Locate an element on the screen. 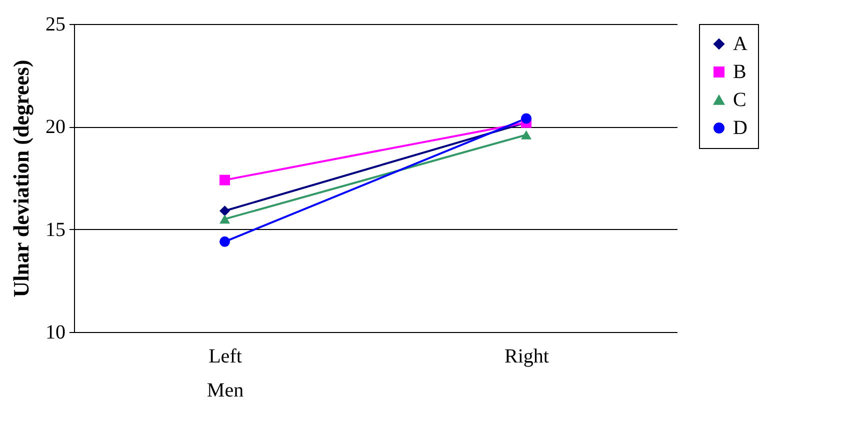 This screenshot has width=842, height=430. y-tick-label: 25 is located at coordinates (56, 25).